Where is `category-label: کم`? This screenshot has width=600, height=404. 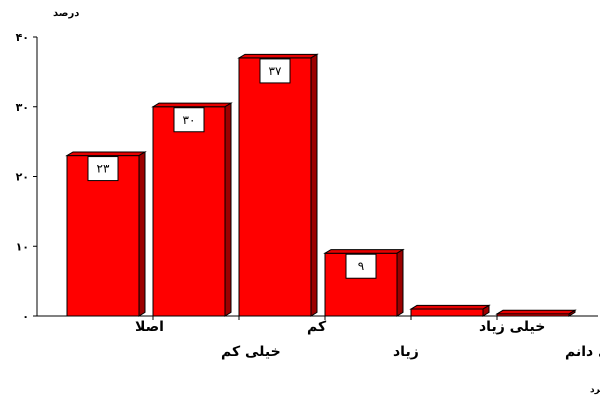 category-label: کم is located at coordinates (317, 327).